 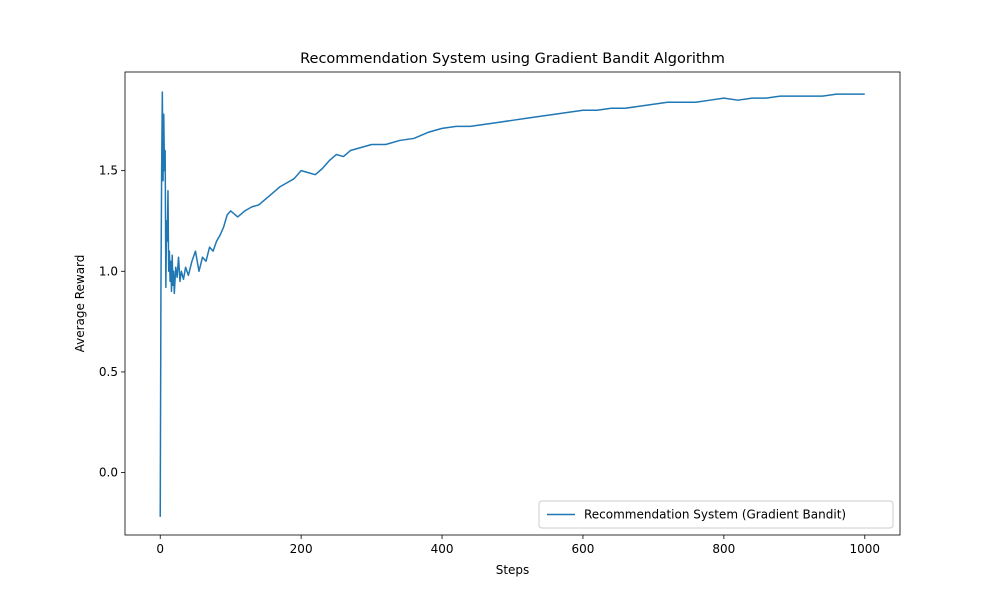 I want to click on x-tick-label: 200, so click(x=301, y=549).